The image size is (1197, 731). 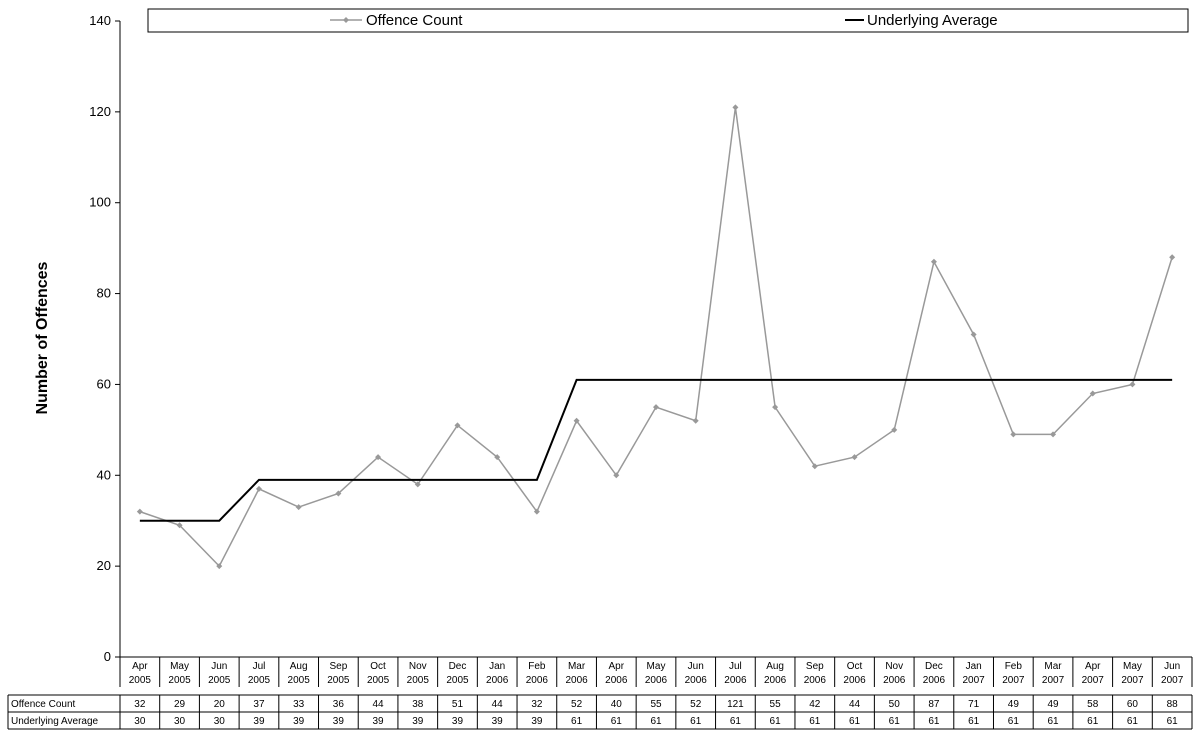 What do you see at coordinates (815, 704) in the screenshot?
I see `table-cell: 42` at bounding box center [815, 704].